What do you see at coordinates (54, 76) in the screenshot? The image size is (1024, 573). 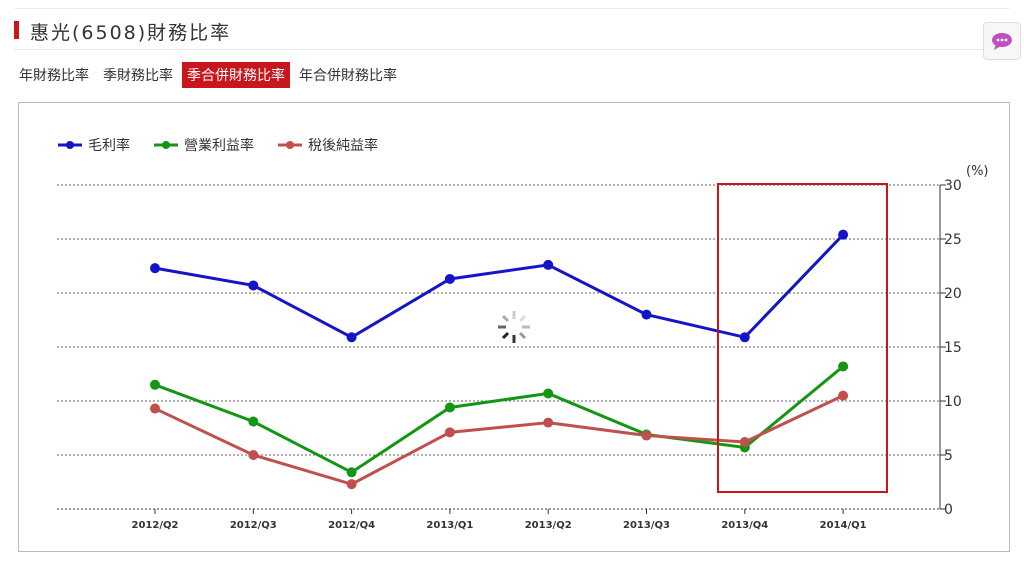 I see `tab: 年財務比率` at bounding box center [54, 76].